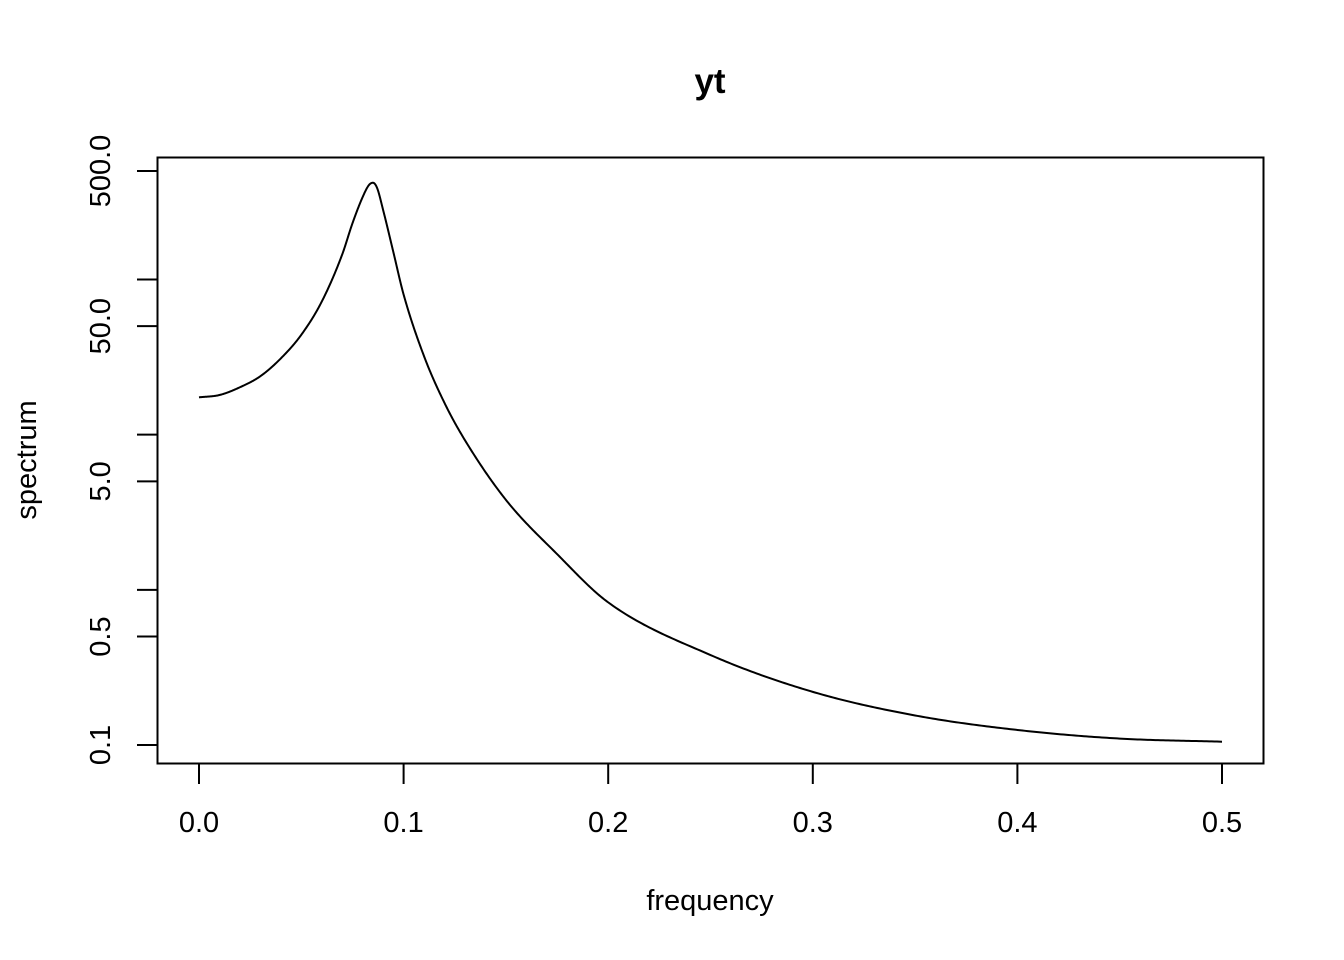 The width and height of the screenshot is (1344, 960). What do you see at coordinates (608, 823) in the screenshot?
I see `x-tick-label: 0.2` at bounding box center [608, 823].